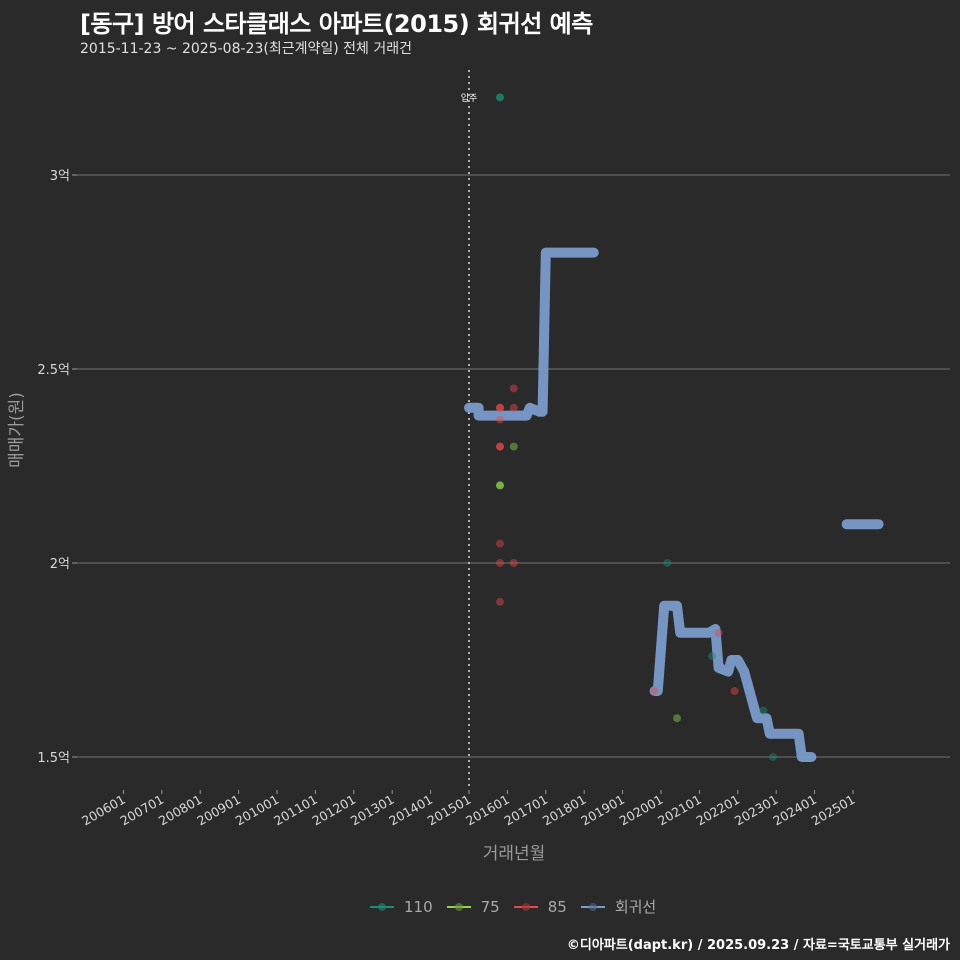 The width and height of the screenshot is (960, 960). I want to click on x-tick-label: 202301, so click(756, 810).